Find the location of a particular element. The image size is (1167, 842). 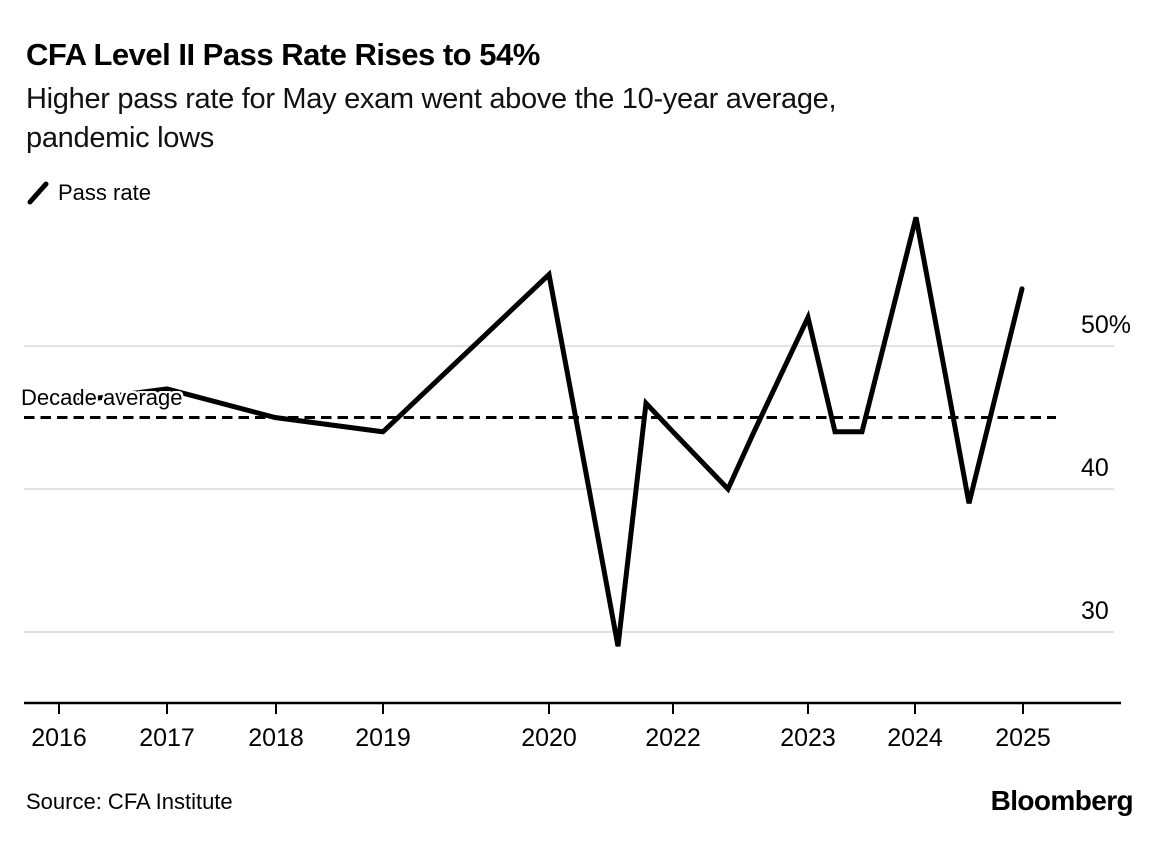

legend: Pass rate is located at coordinates (88, 193).